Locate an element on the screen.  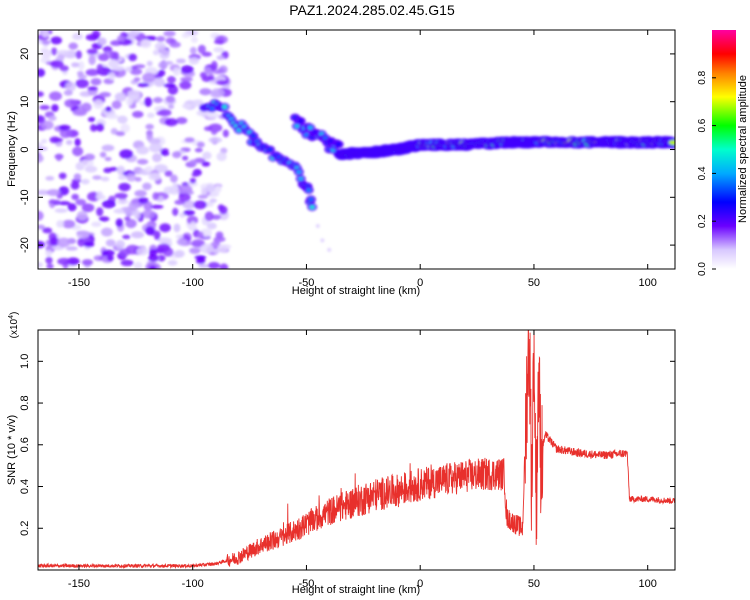
snr-x-tick-label: -100 is located at coordinates (193, 584).